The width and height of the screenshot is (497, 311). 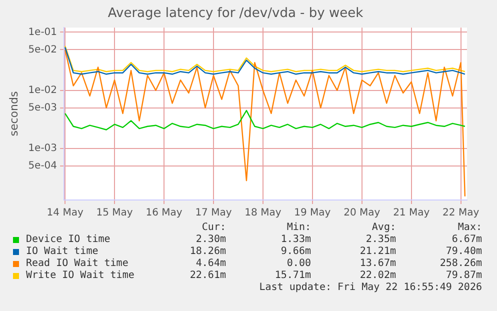 I want to click on text: Cur:, so click(x=214, y=228).